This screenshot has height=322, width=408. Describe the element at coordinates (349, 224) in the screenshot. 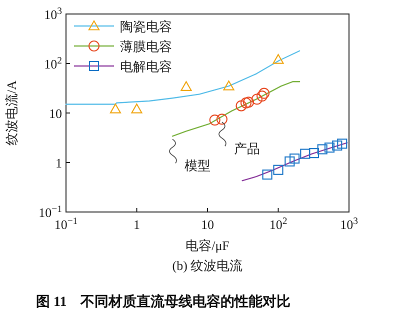

I see `xtick: 10$^{3}$` at that location.